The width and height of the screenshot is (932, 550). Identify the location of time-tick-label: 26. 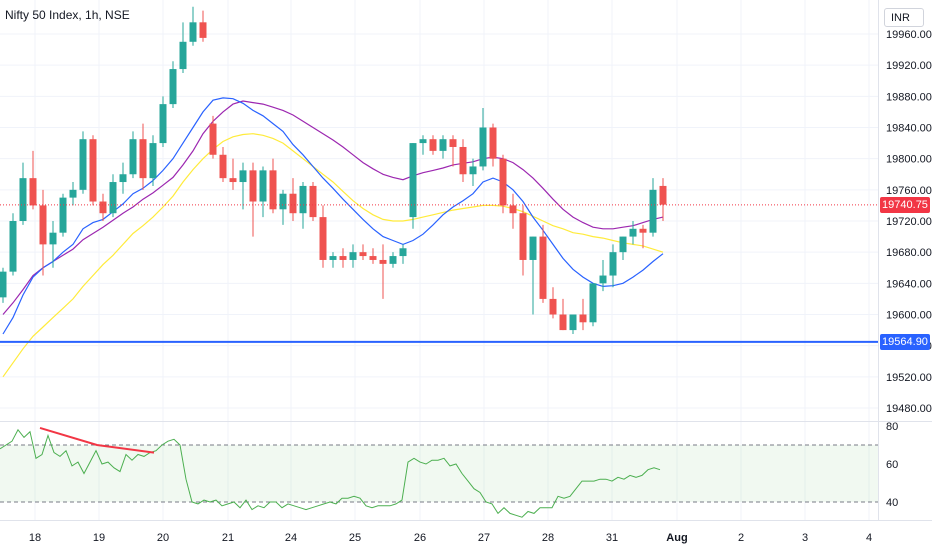
(420, 538).